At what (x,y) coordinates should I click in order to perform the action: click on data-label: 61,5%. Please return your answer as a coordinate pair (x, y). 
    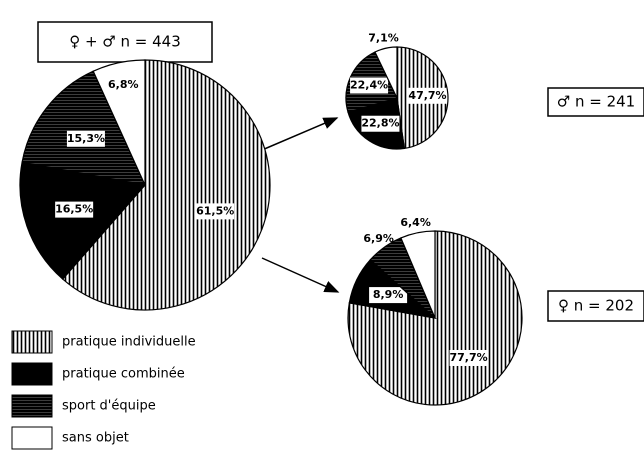
    Looking at the image, I should click on (215, 210).